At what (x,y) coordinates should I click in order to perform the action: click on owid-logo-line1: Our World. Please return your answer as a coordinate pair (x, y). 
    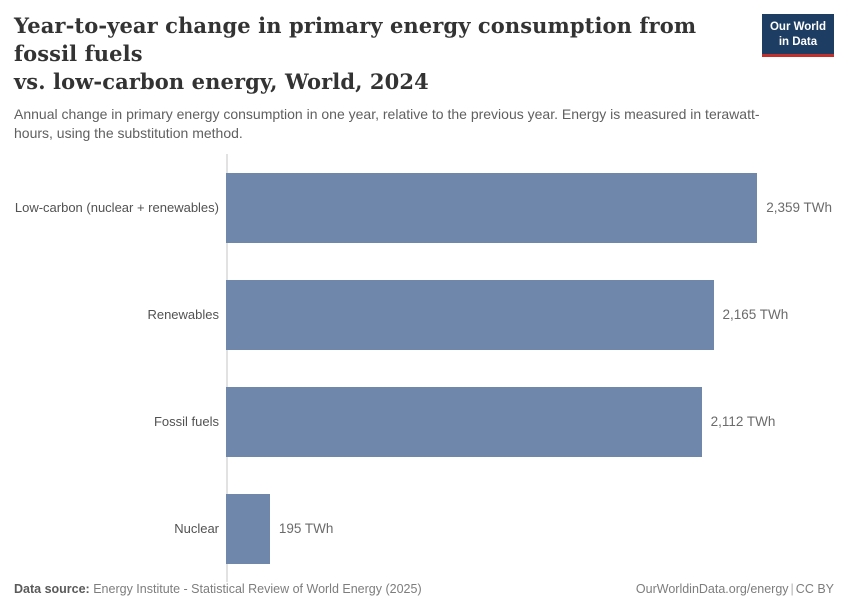
    Looking at the image, I should click on (797, 27).